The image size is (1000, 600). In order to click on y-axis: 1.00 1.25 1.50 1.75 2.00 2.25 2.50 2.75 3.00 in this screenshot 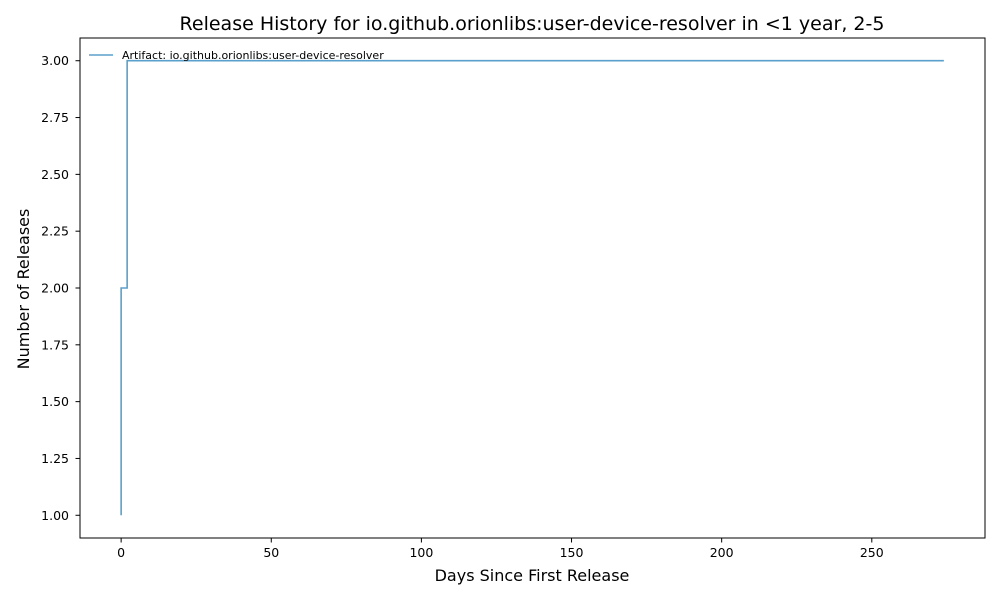, I will do `click(60, 288)`.